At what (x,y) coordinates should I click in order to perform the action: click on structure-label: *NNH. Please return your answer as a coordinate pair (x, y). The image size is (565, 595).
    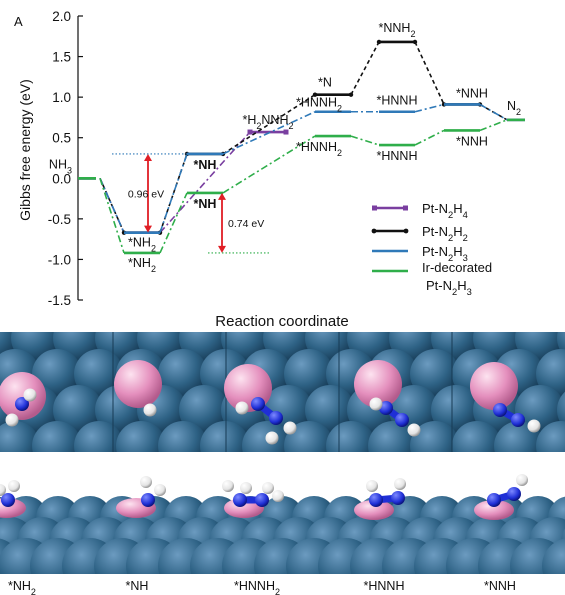
    Looking at the image, I should click on (500, 586).